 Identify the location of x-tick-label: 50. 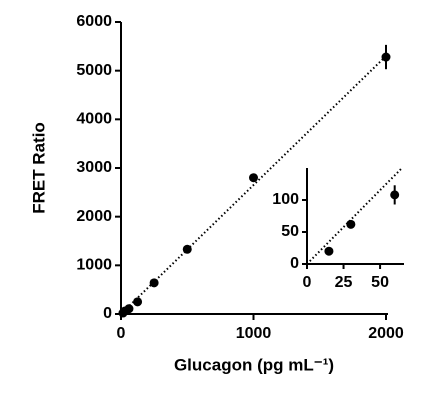
(380, 282).